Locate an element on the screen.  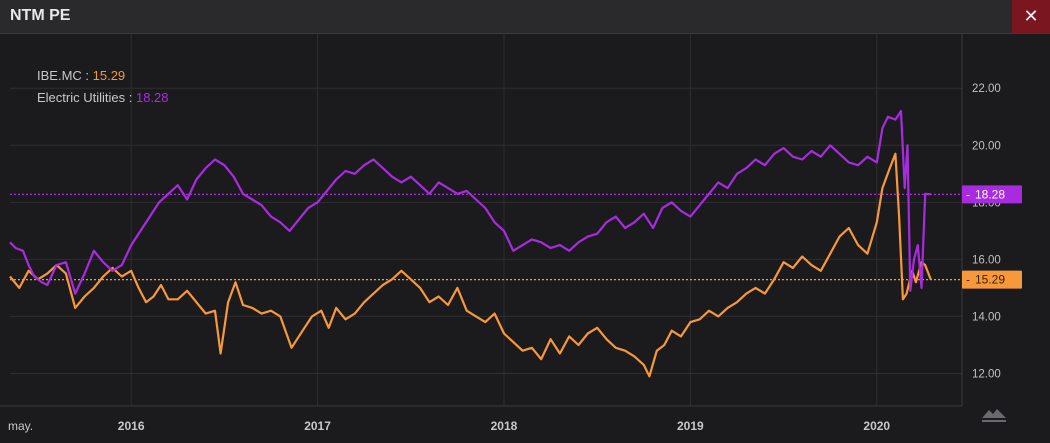
y-tick-label: 14.00 is located at coordinates (986, 317).